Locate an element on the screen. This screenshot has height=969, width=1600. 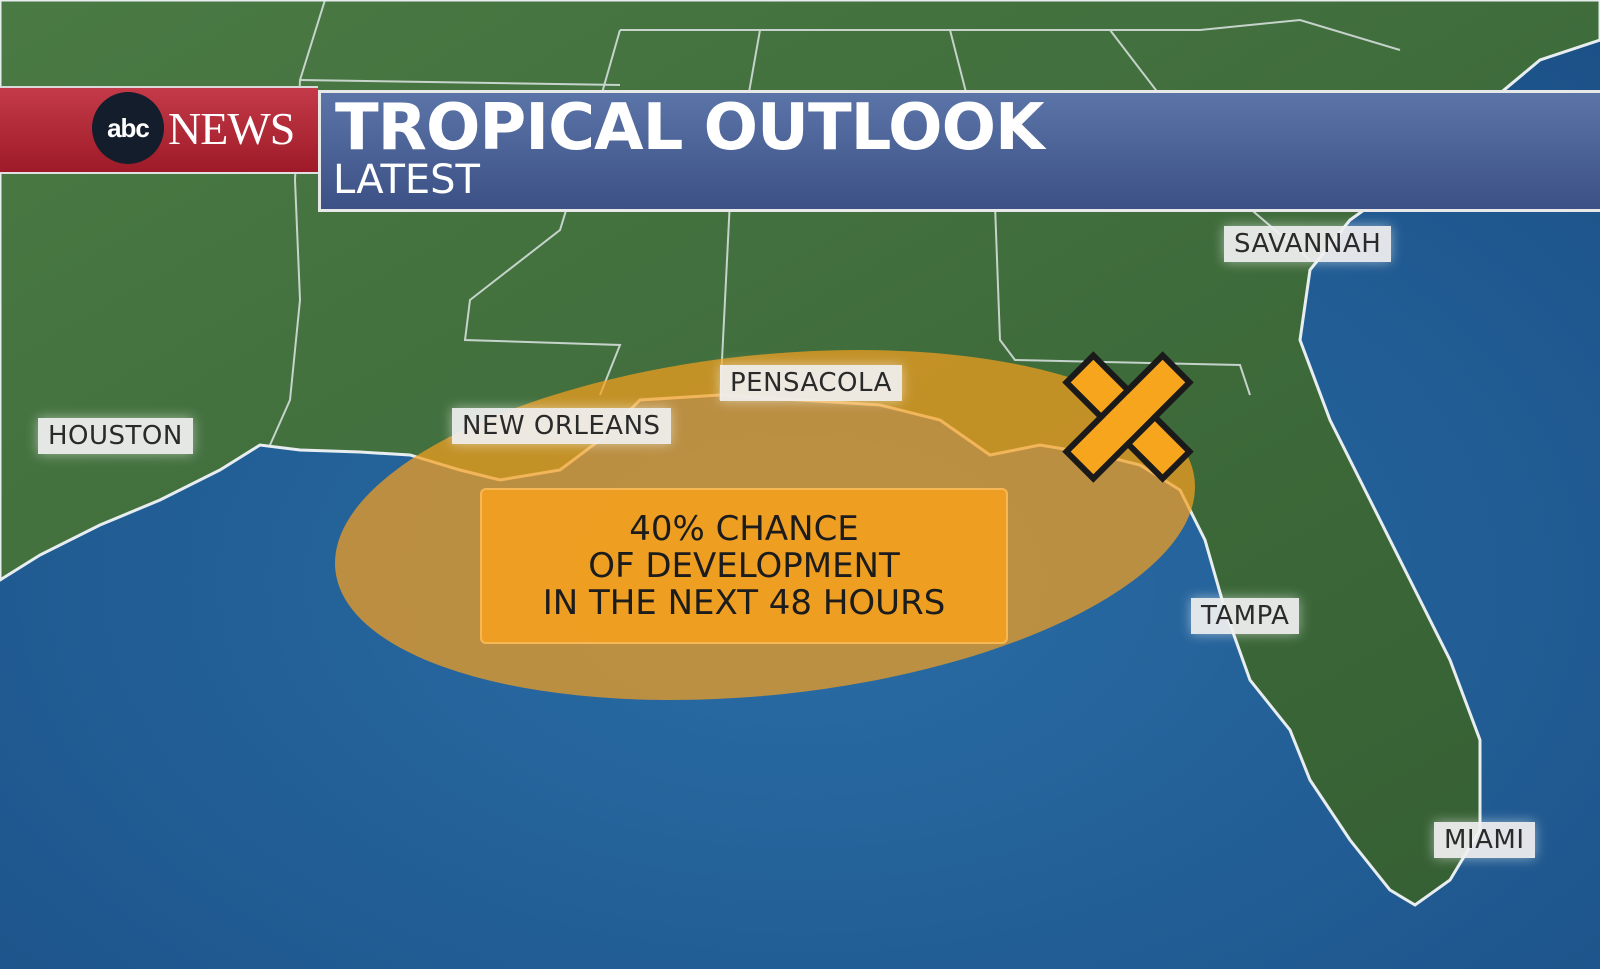
title-bar: TROPICAL OUTLOOK LATEST is located at coordinates (959, 151).